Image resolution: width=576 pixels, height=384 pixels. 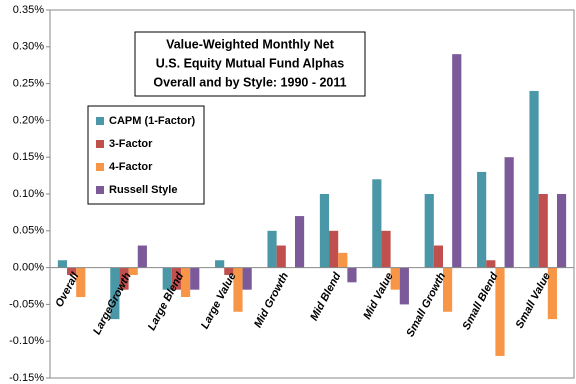 I want to click on legend-label: Russell Style, so click(x=143, y=190).